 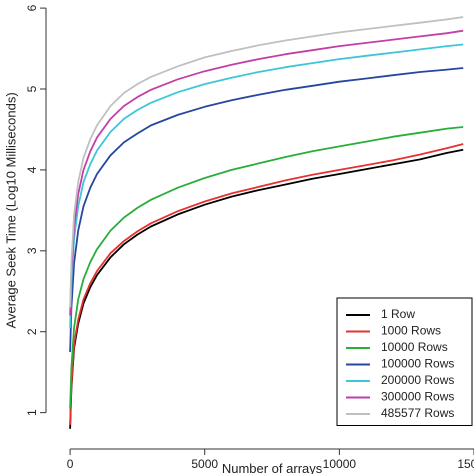 I want to click on y-tick-label: 4, so click(x=32, y=169).